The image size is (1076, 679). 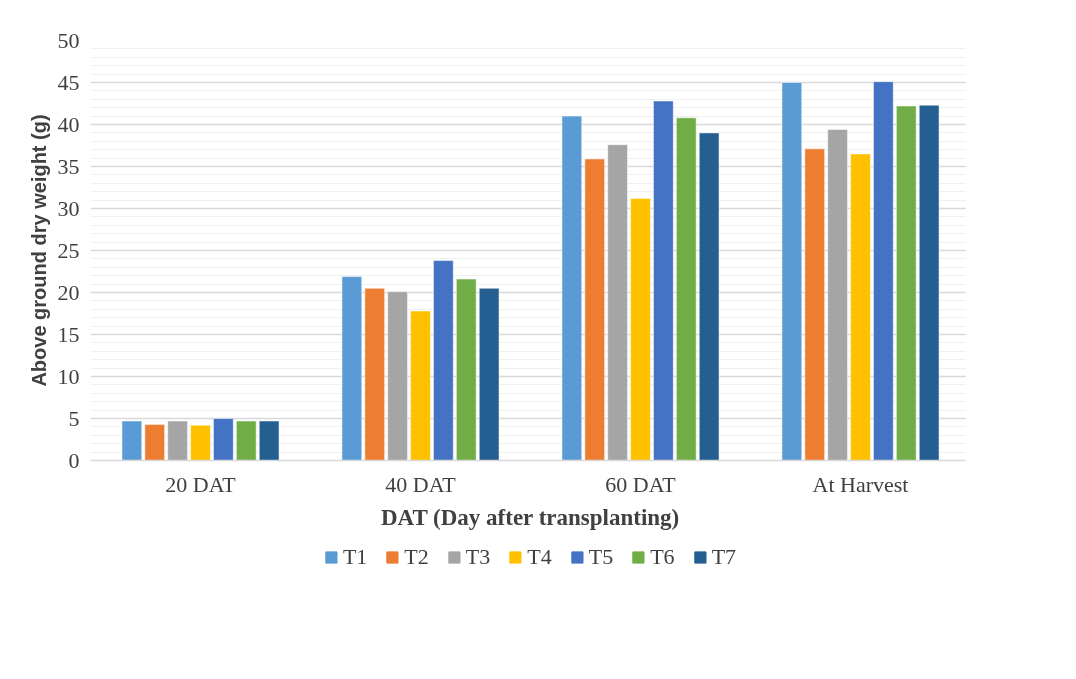 I want to click on legend-label: T6, so click(x=662, y=557).